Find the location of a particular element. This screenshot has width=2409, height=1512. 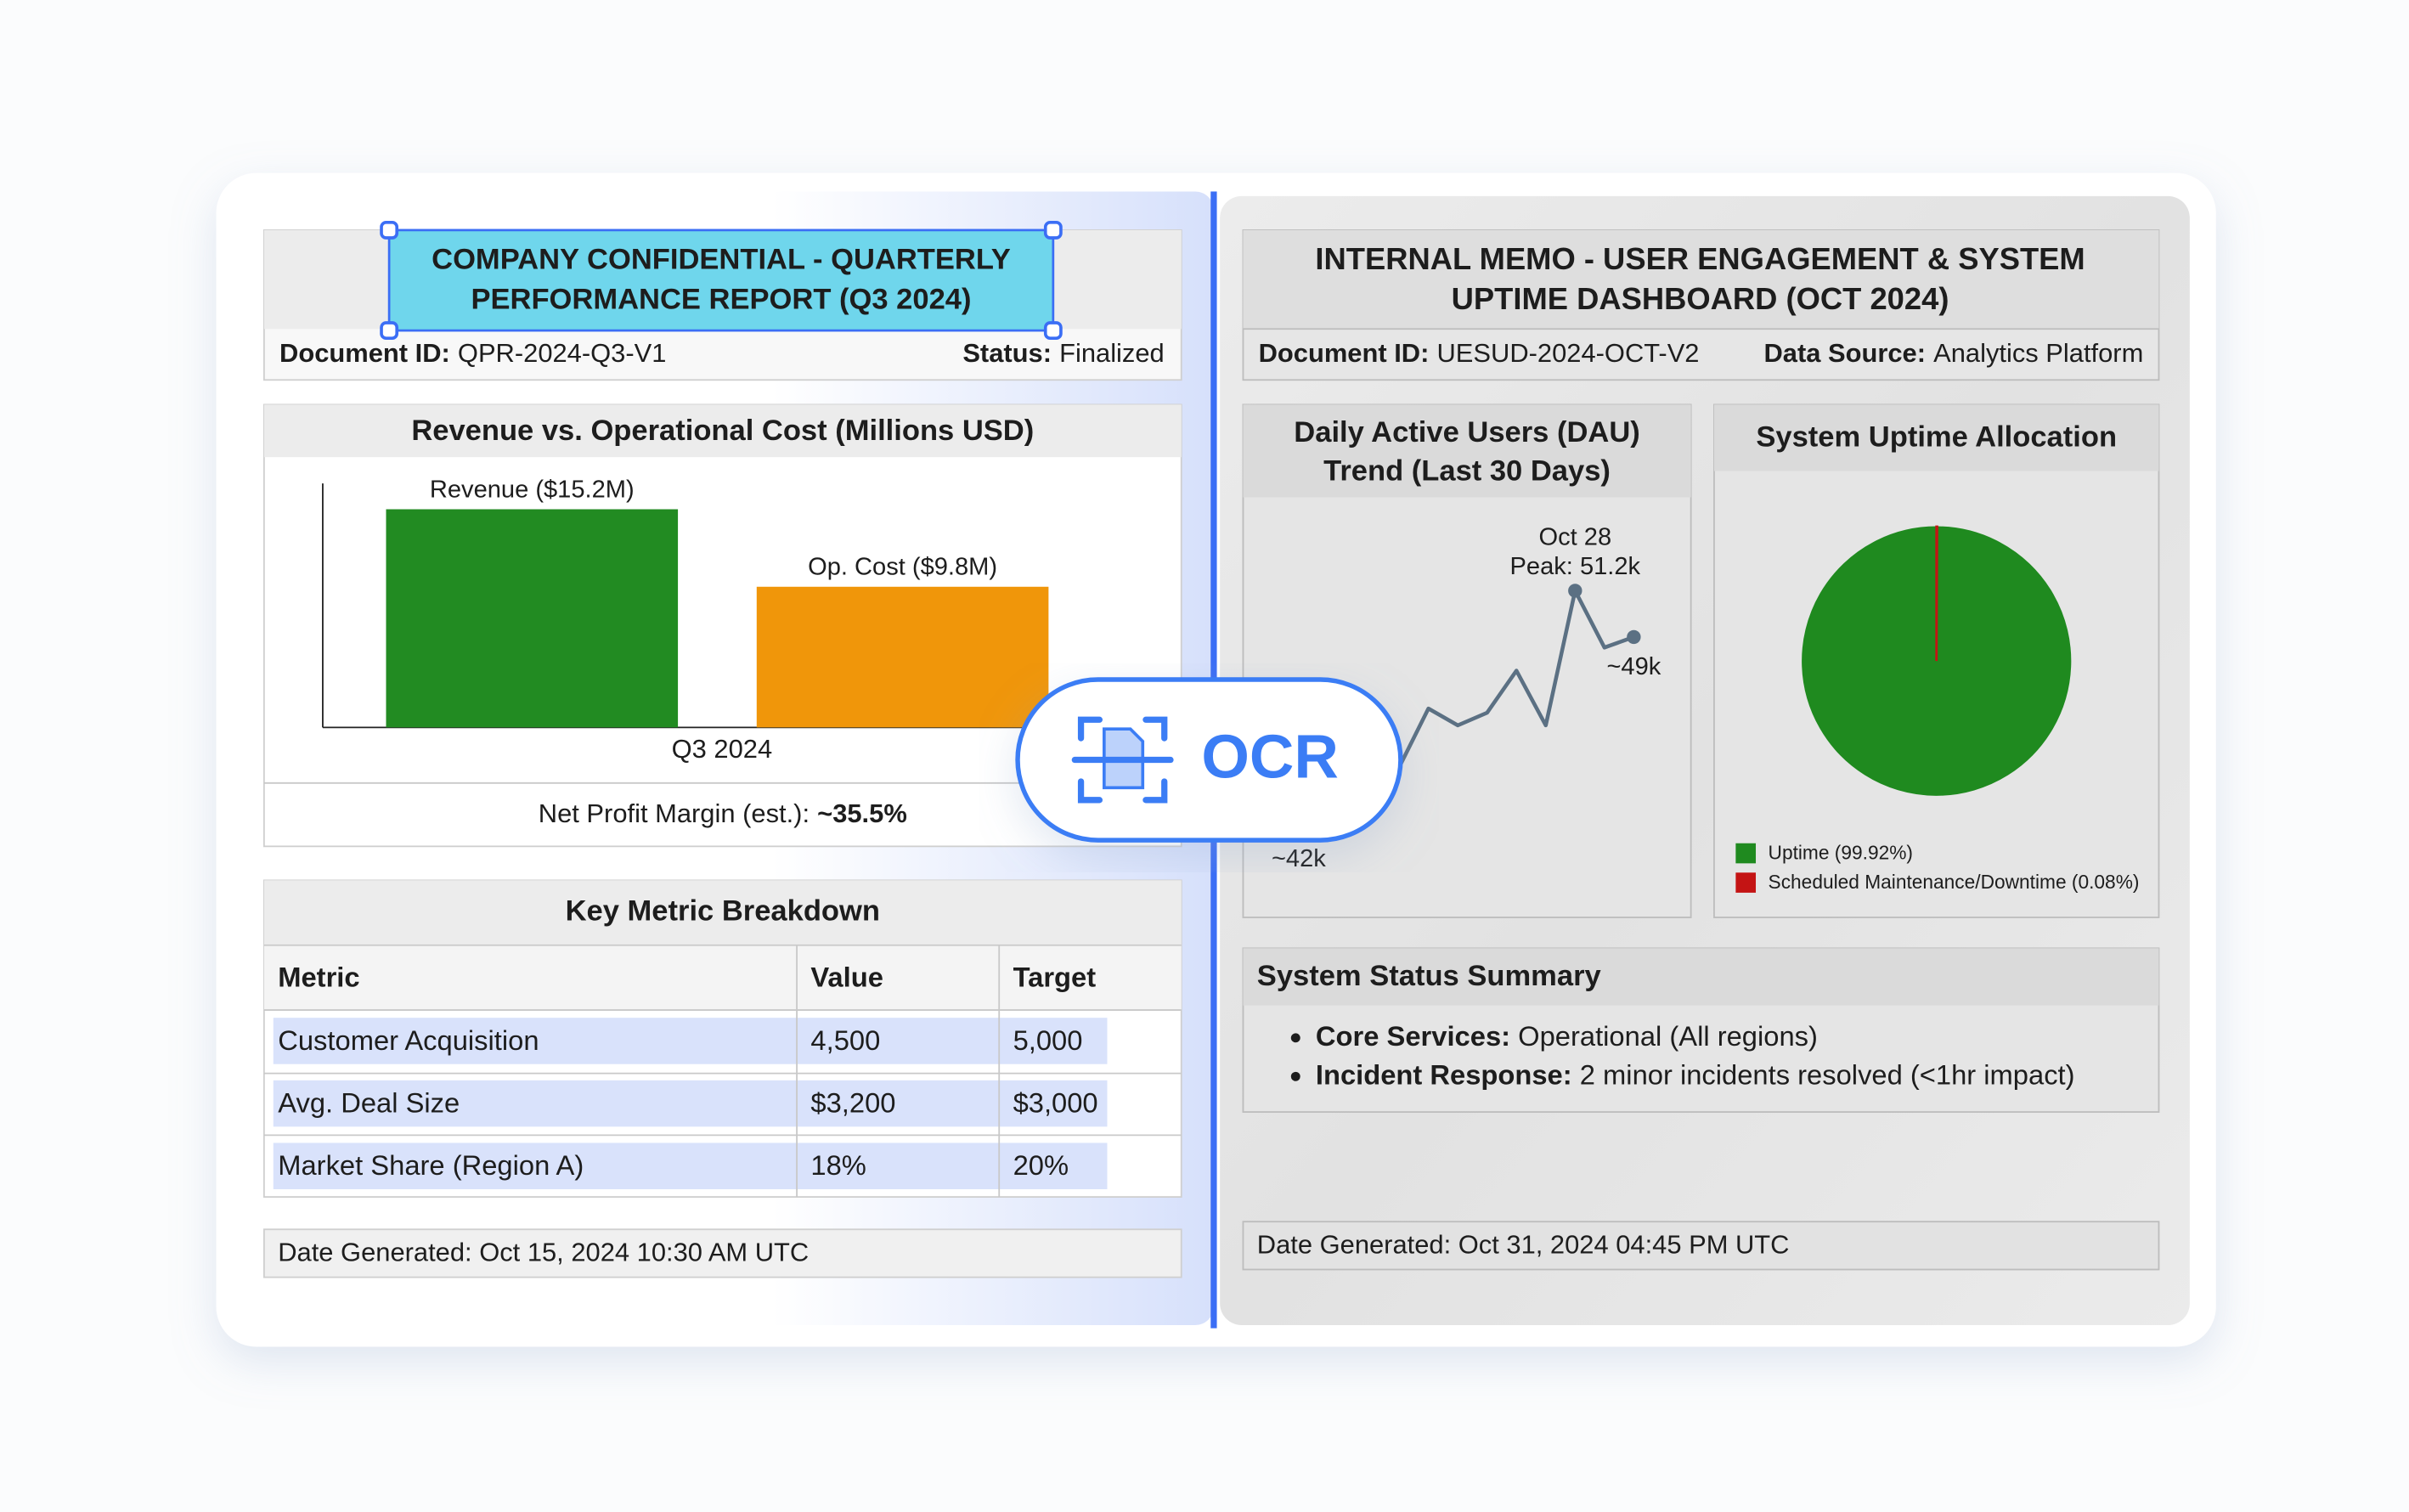

table-cell: $3,200 is located at coordinates (852, 1103).